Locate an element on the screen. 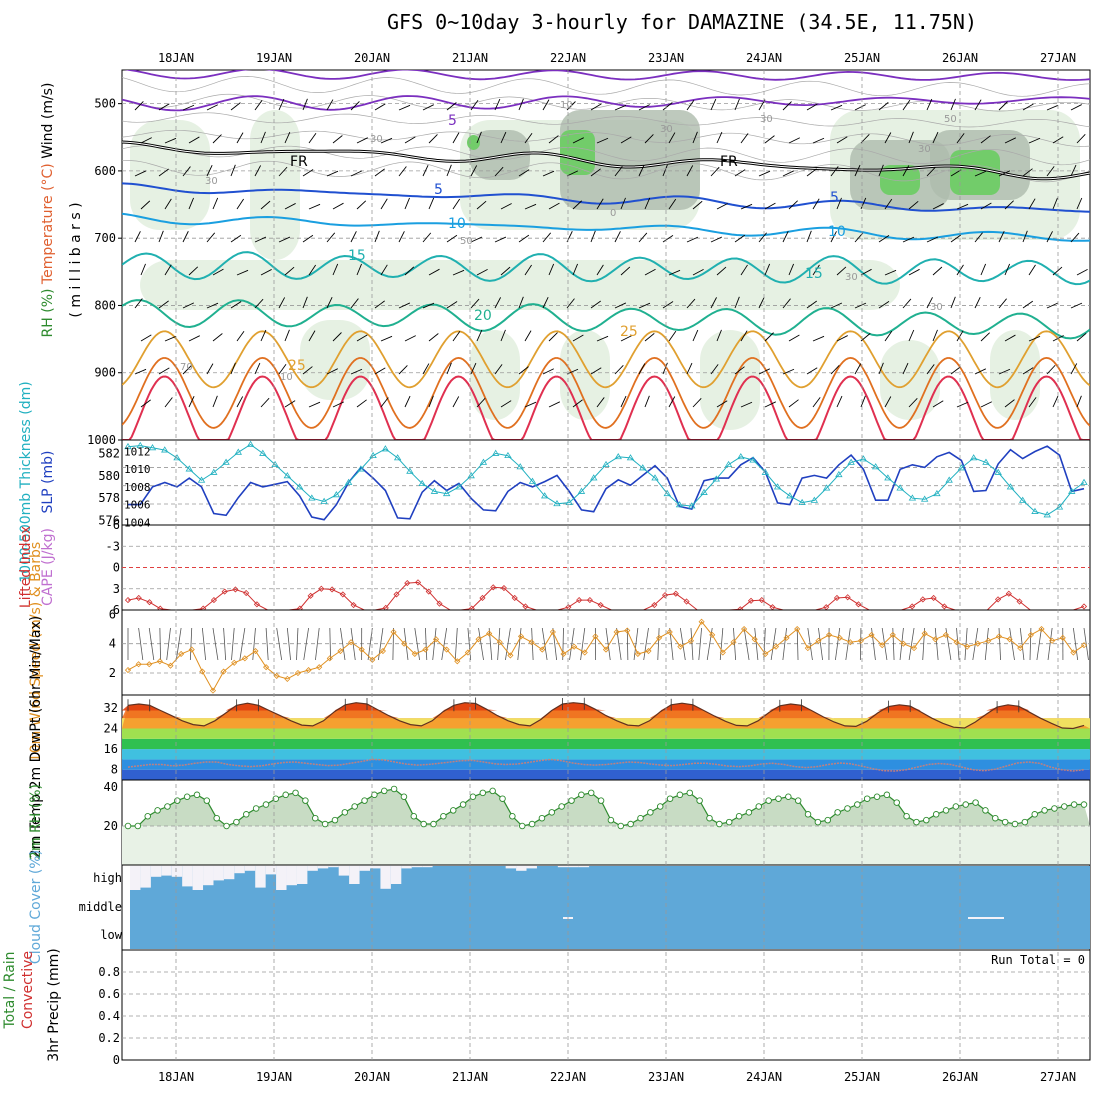  rh-base is located at coordinates (606, 845).